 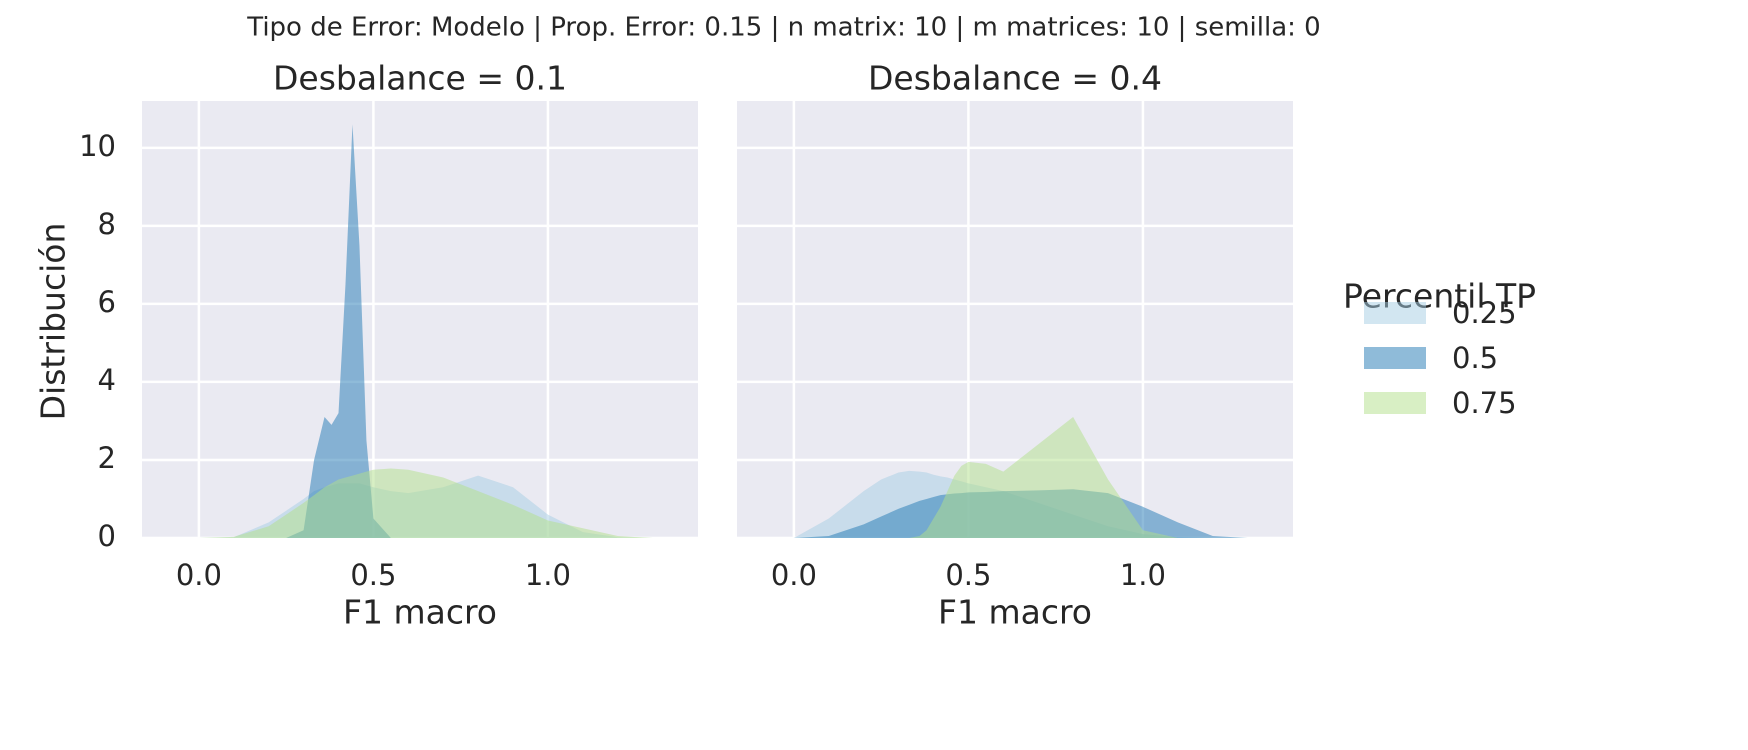 What do you see at coordinates (107, 224) in the screenshot?
I see `y-tick-label: 8` at bounding box center [107, 224].